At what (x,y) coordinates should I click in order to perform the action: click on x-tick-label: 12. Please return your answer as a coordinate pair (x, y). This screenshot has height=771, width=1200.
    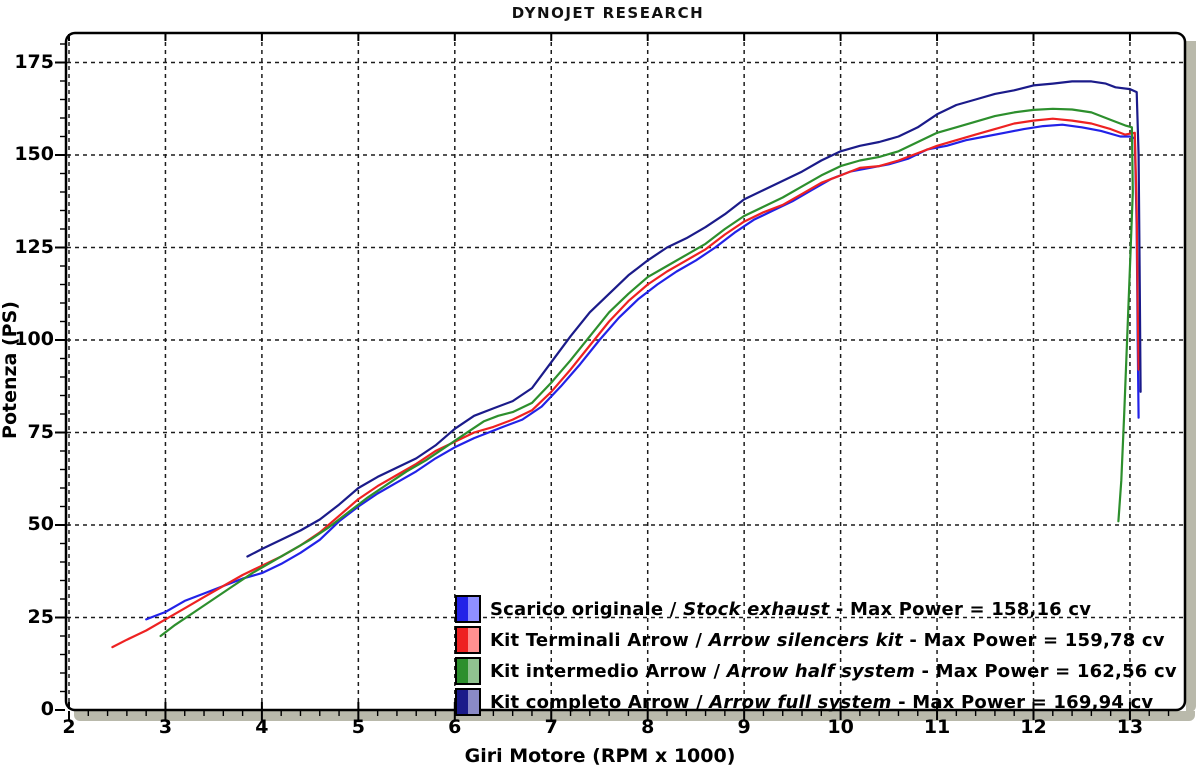
    Looking at the image, I should click on (1033, 727).